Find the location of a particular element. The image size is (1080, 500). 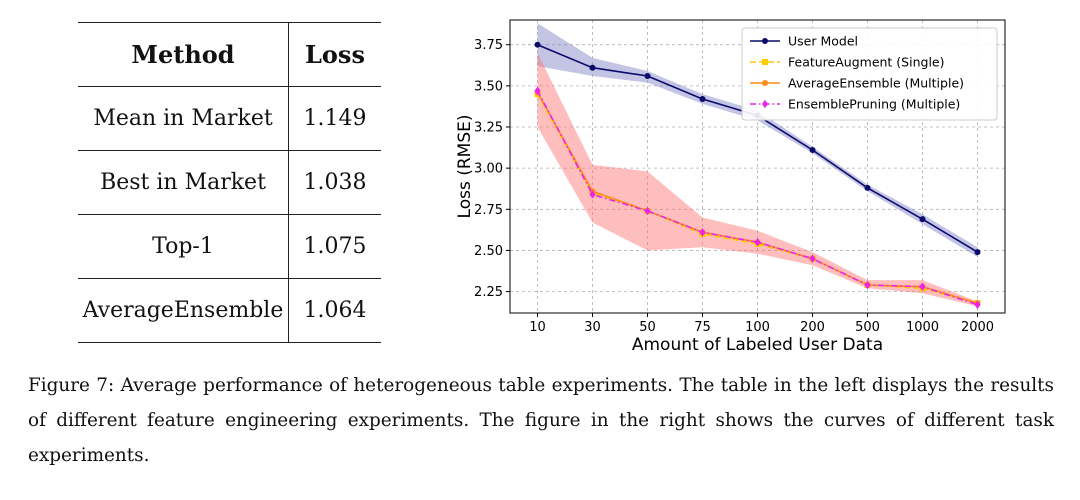

table-row: AverageEnsemble 1.064 is located at coordinates (229, 310).